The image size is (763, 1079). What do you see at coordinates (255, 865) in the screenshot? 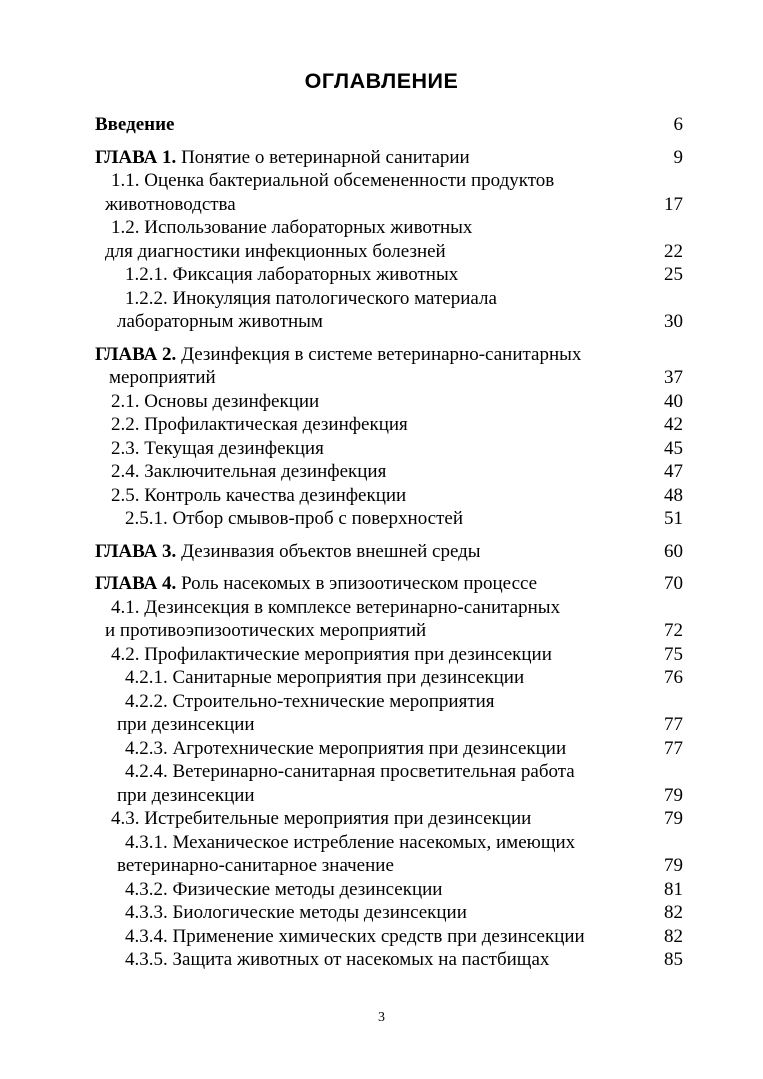
I see `toc-entry-text: ветеринарно-санитарное значение` at bounding box center [255, 865].